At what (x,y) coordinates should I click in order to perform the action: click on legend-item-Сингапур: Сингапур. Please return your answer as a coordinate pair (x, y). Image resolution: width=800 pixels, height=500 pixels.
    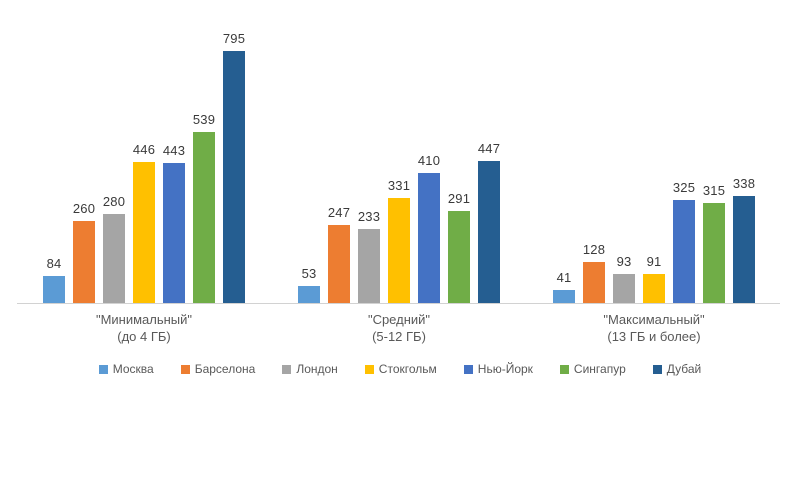
    Looking at the image, I should click on (592, 369).